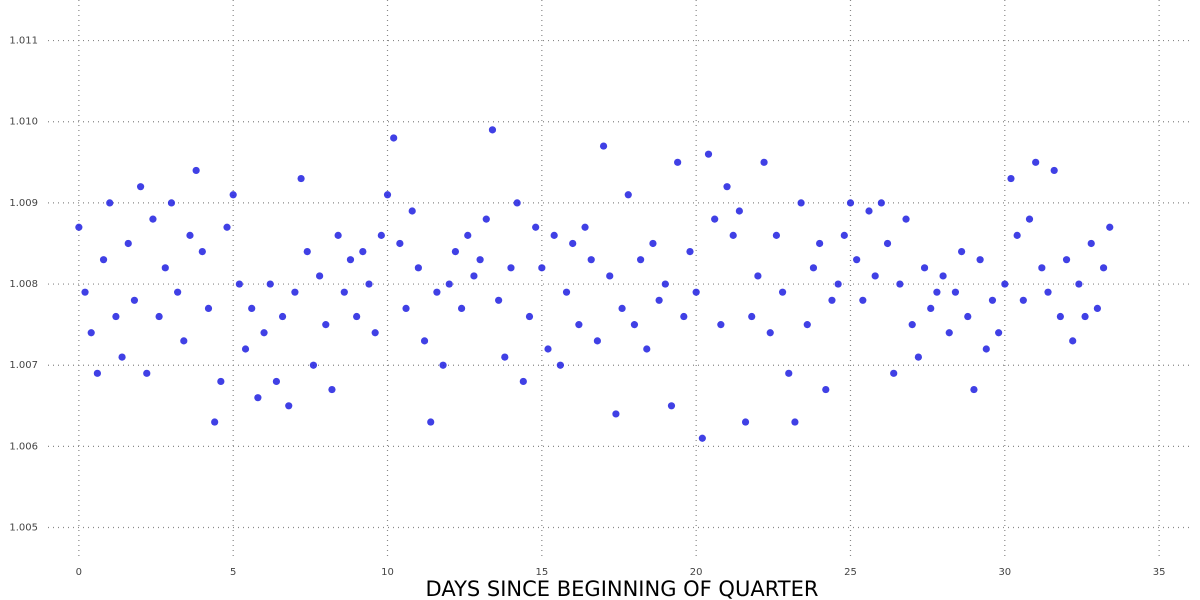 The width and height of the screenshot is (1200, 600). Describe the element at coordinates (387, 572) in the screenshot. I see `x-tick-label: 10` at that location.